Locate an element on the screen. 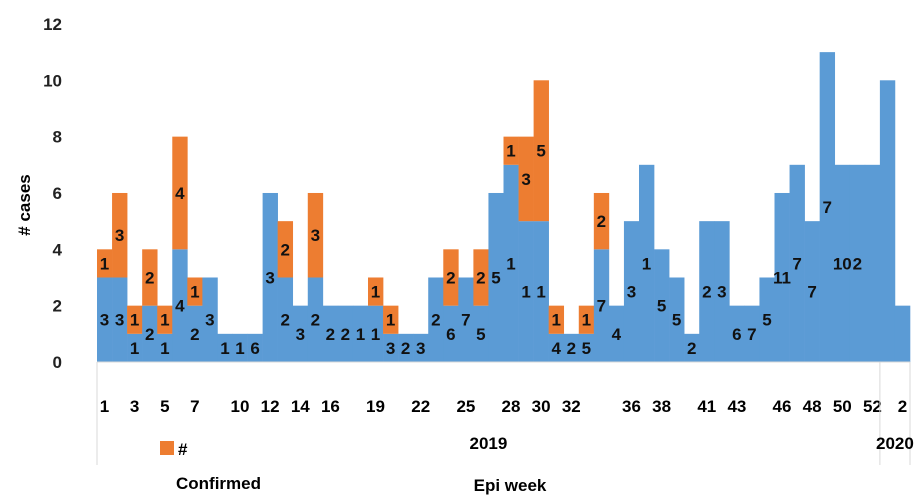  data-label-blue: 6 is located at coordinates (450, 334).